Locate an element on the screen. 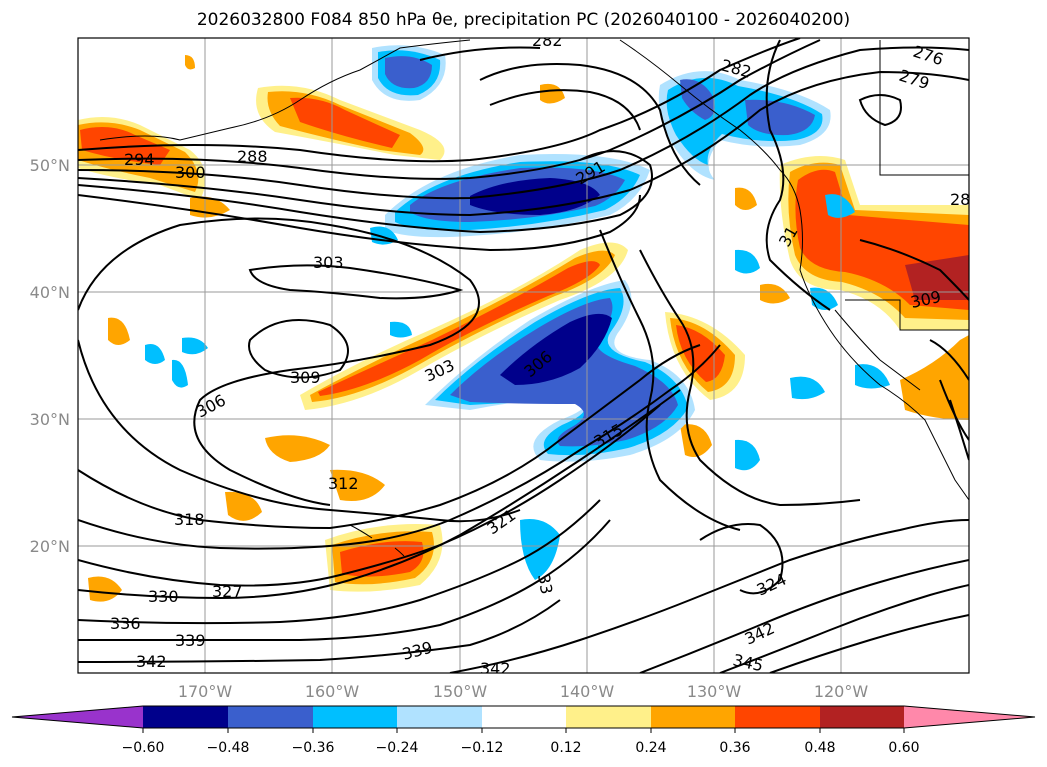 This screenshot has width=1047, height=767. contour-label: 327 is located at coordinates (227, 591).